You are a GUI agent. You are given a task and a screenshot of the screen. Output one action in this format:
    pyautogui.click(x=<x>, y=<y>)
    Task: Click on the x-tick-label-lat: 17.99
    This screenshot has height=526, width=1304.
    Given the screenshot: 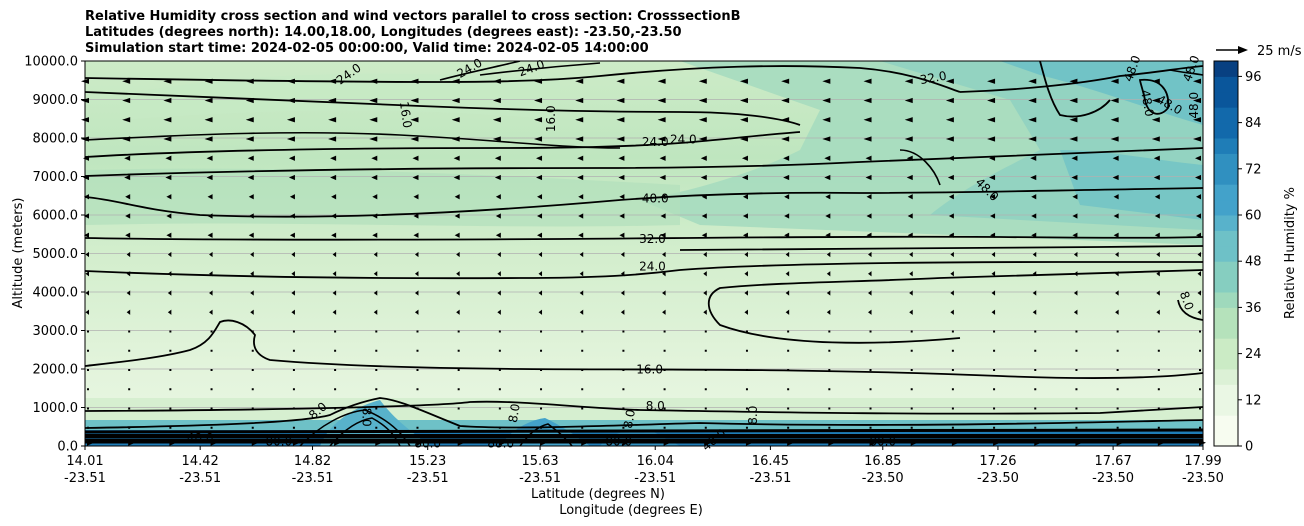 What is the action you would take?
    pyautogui.click(x=1202, y=461)
    